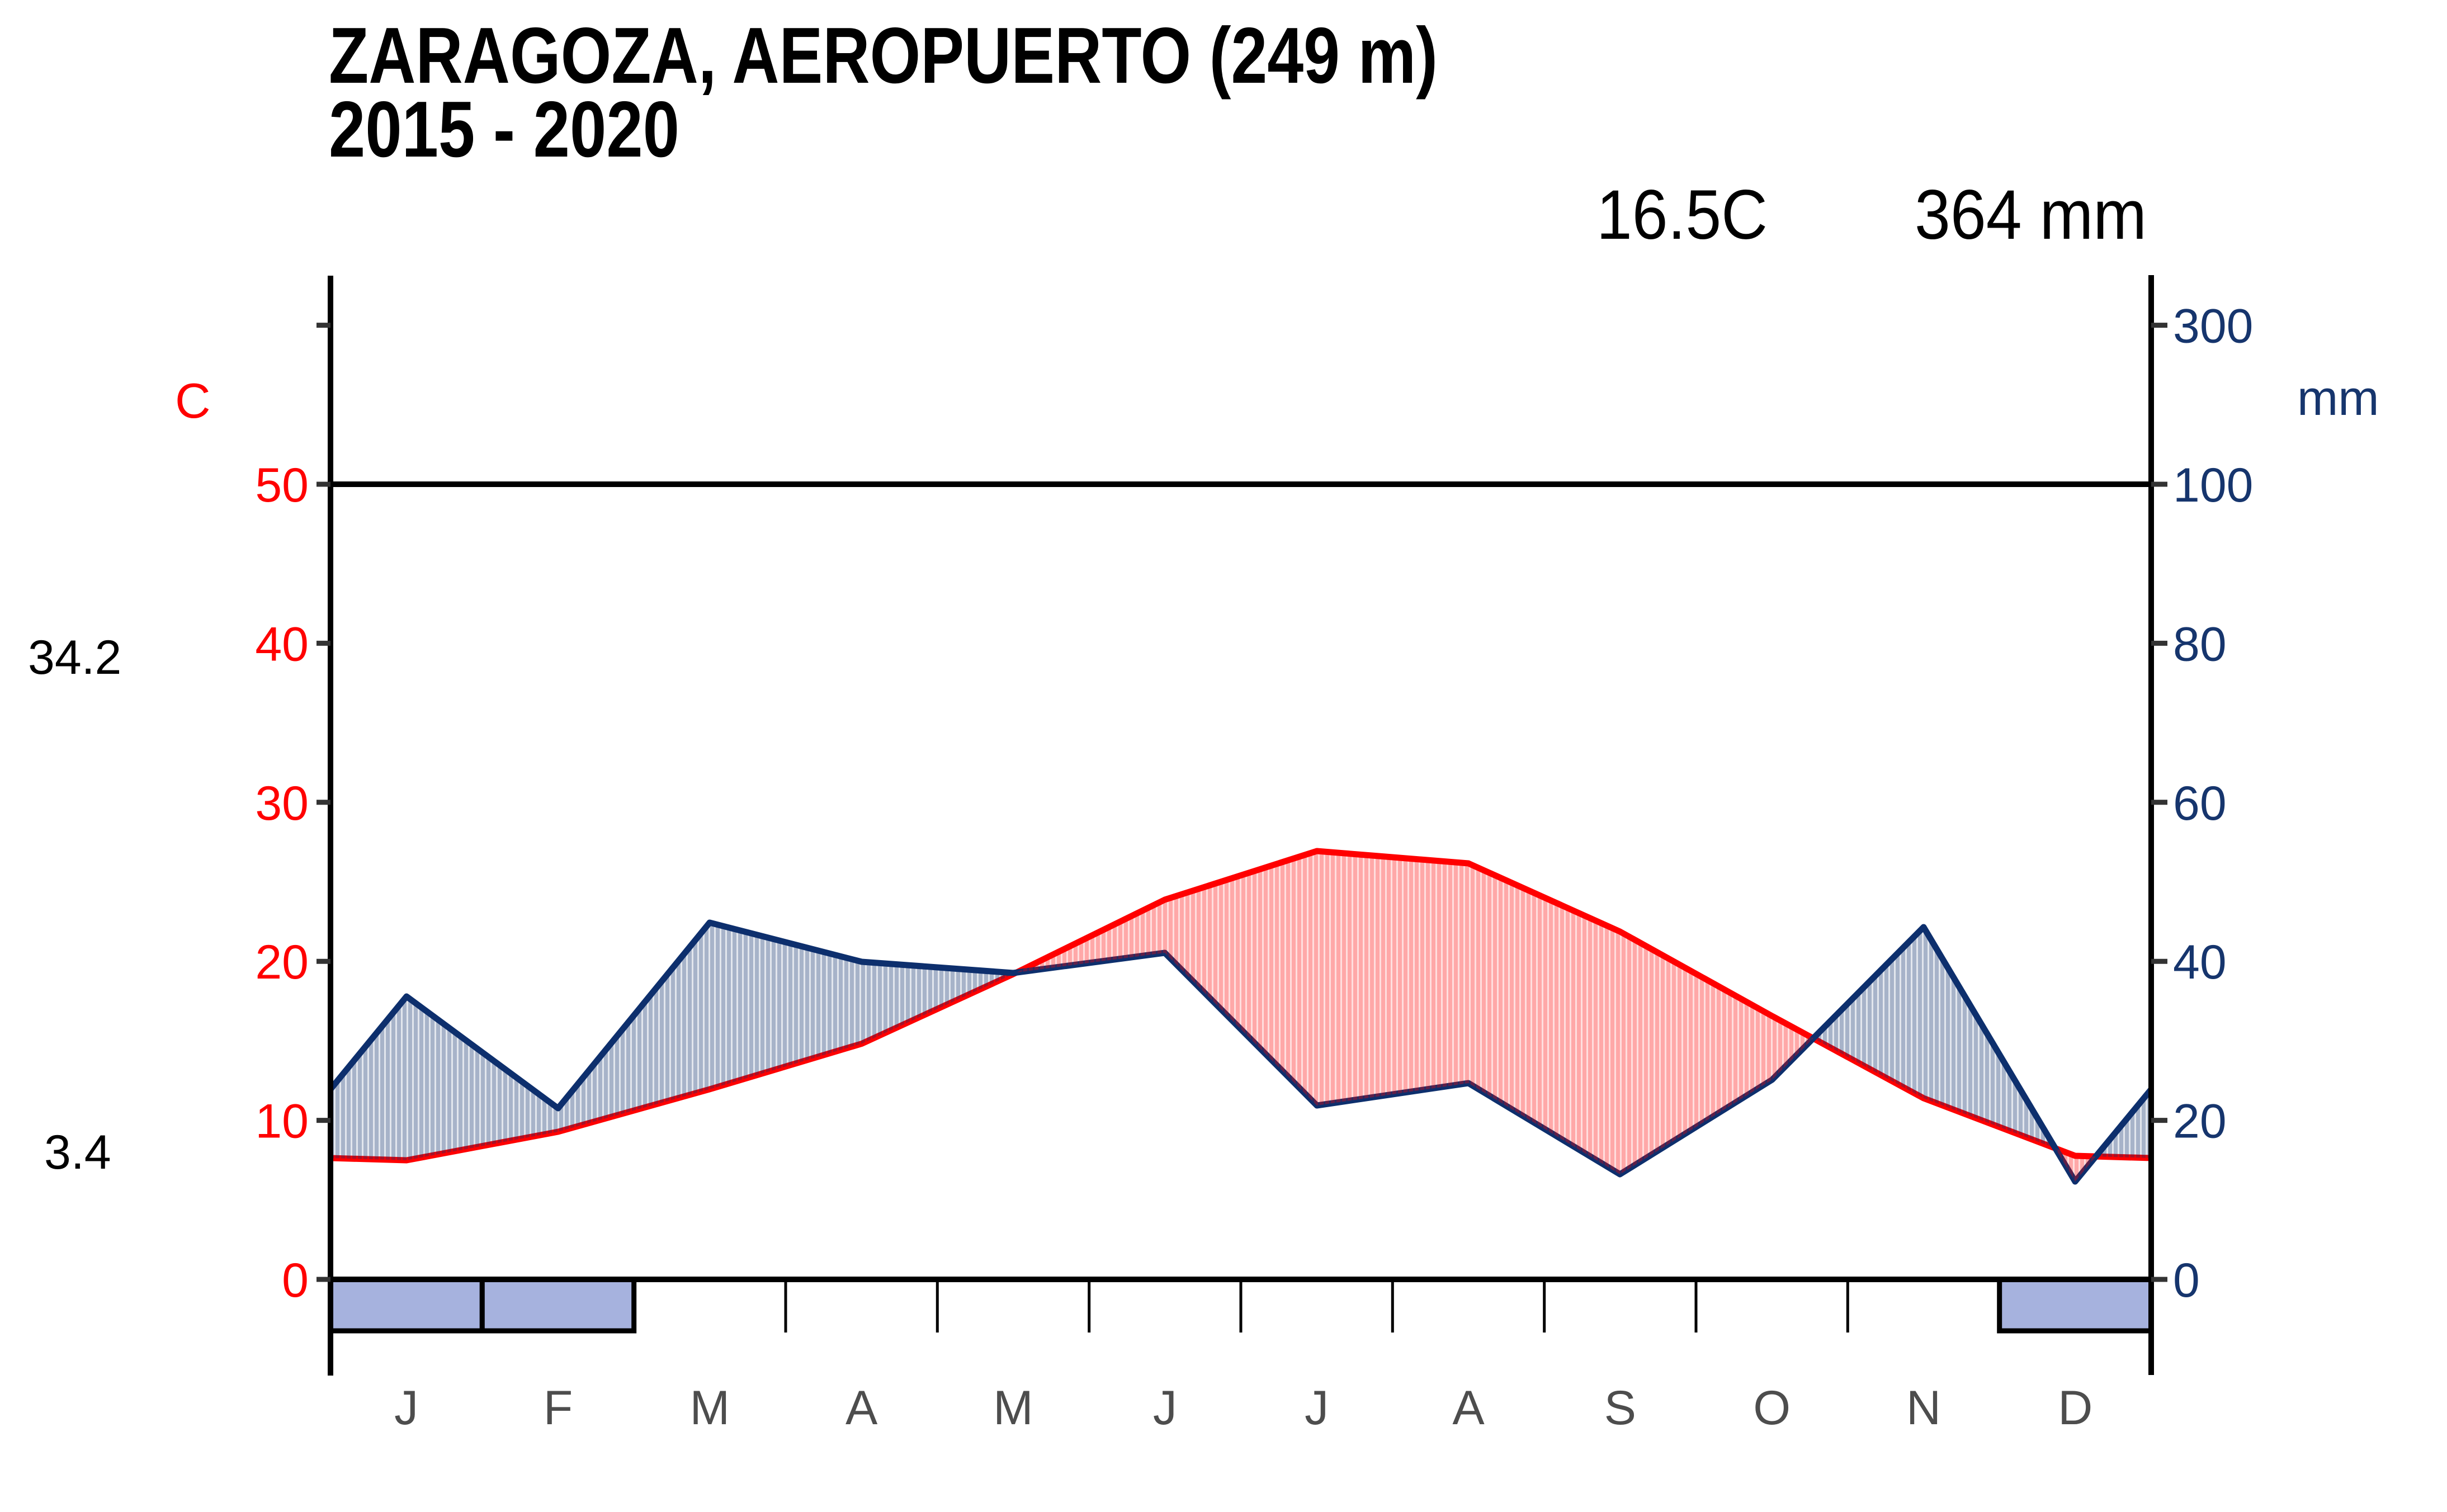 The width and height of the screenshot is (2447, 1512). I want to click on svg-text: 80, so click(2200, 644).